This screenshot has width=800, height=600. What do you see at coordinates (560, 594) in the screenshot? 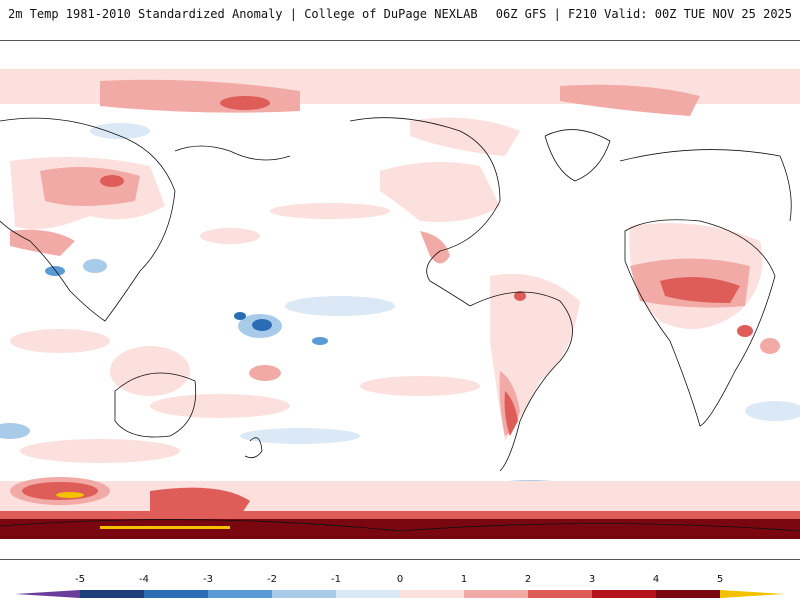
I see `legend-bin-p3` at bounding box center [560, 594].